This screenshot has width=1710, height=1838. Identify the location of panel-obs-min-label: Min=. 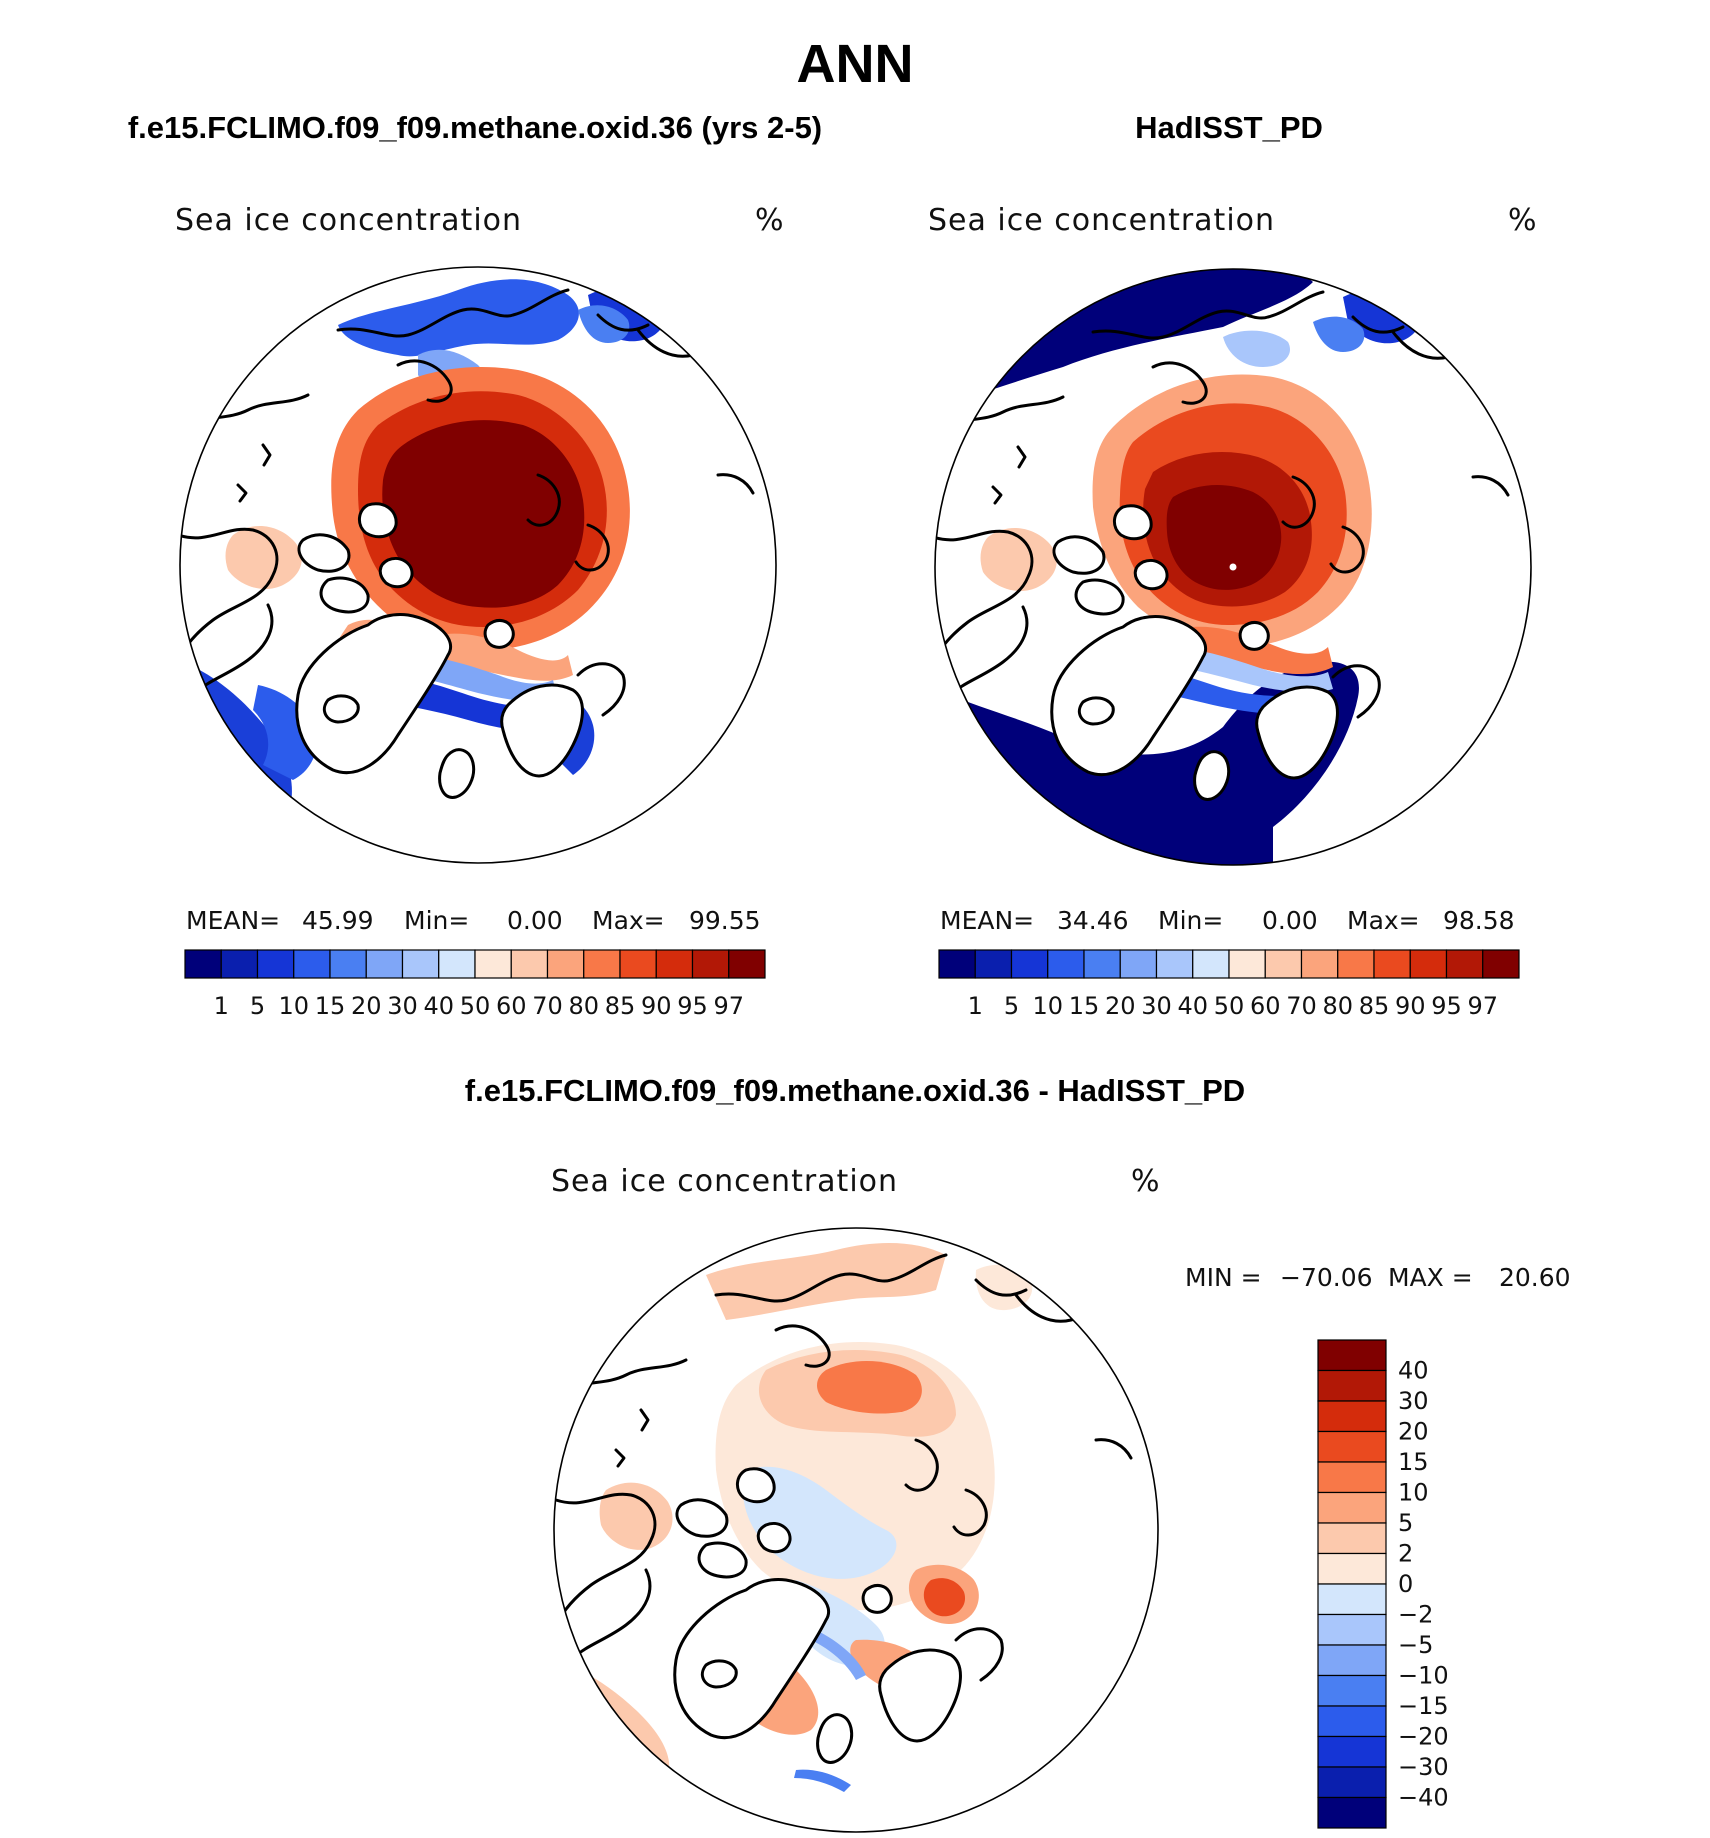
(1190, 920).